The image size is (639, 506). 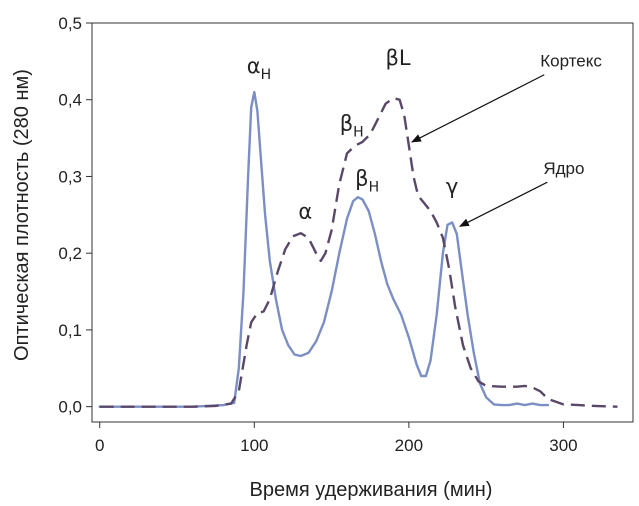 I want to click on peak-annotation: γ, so click(x=452, y=186).